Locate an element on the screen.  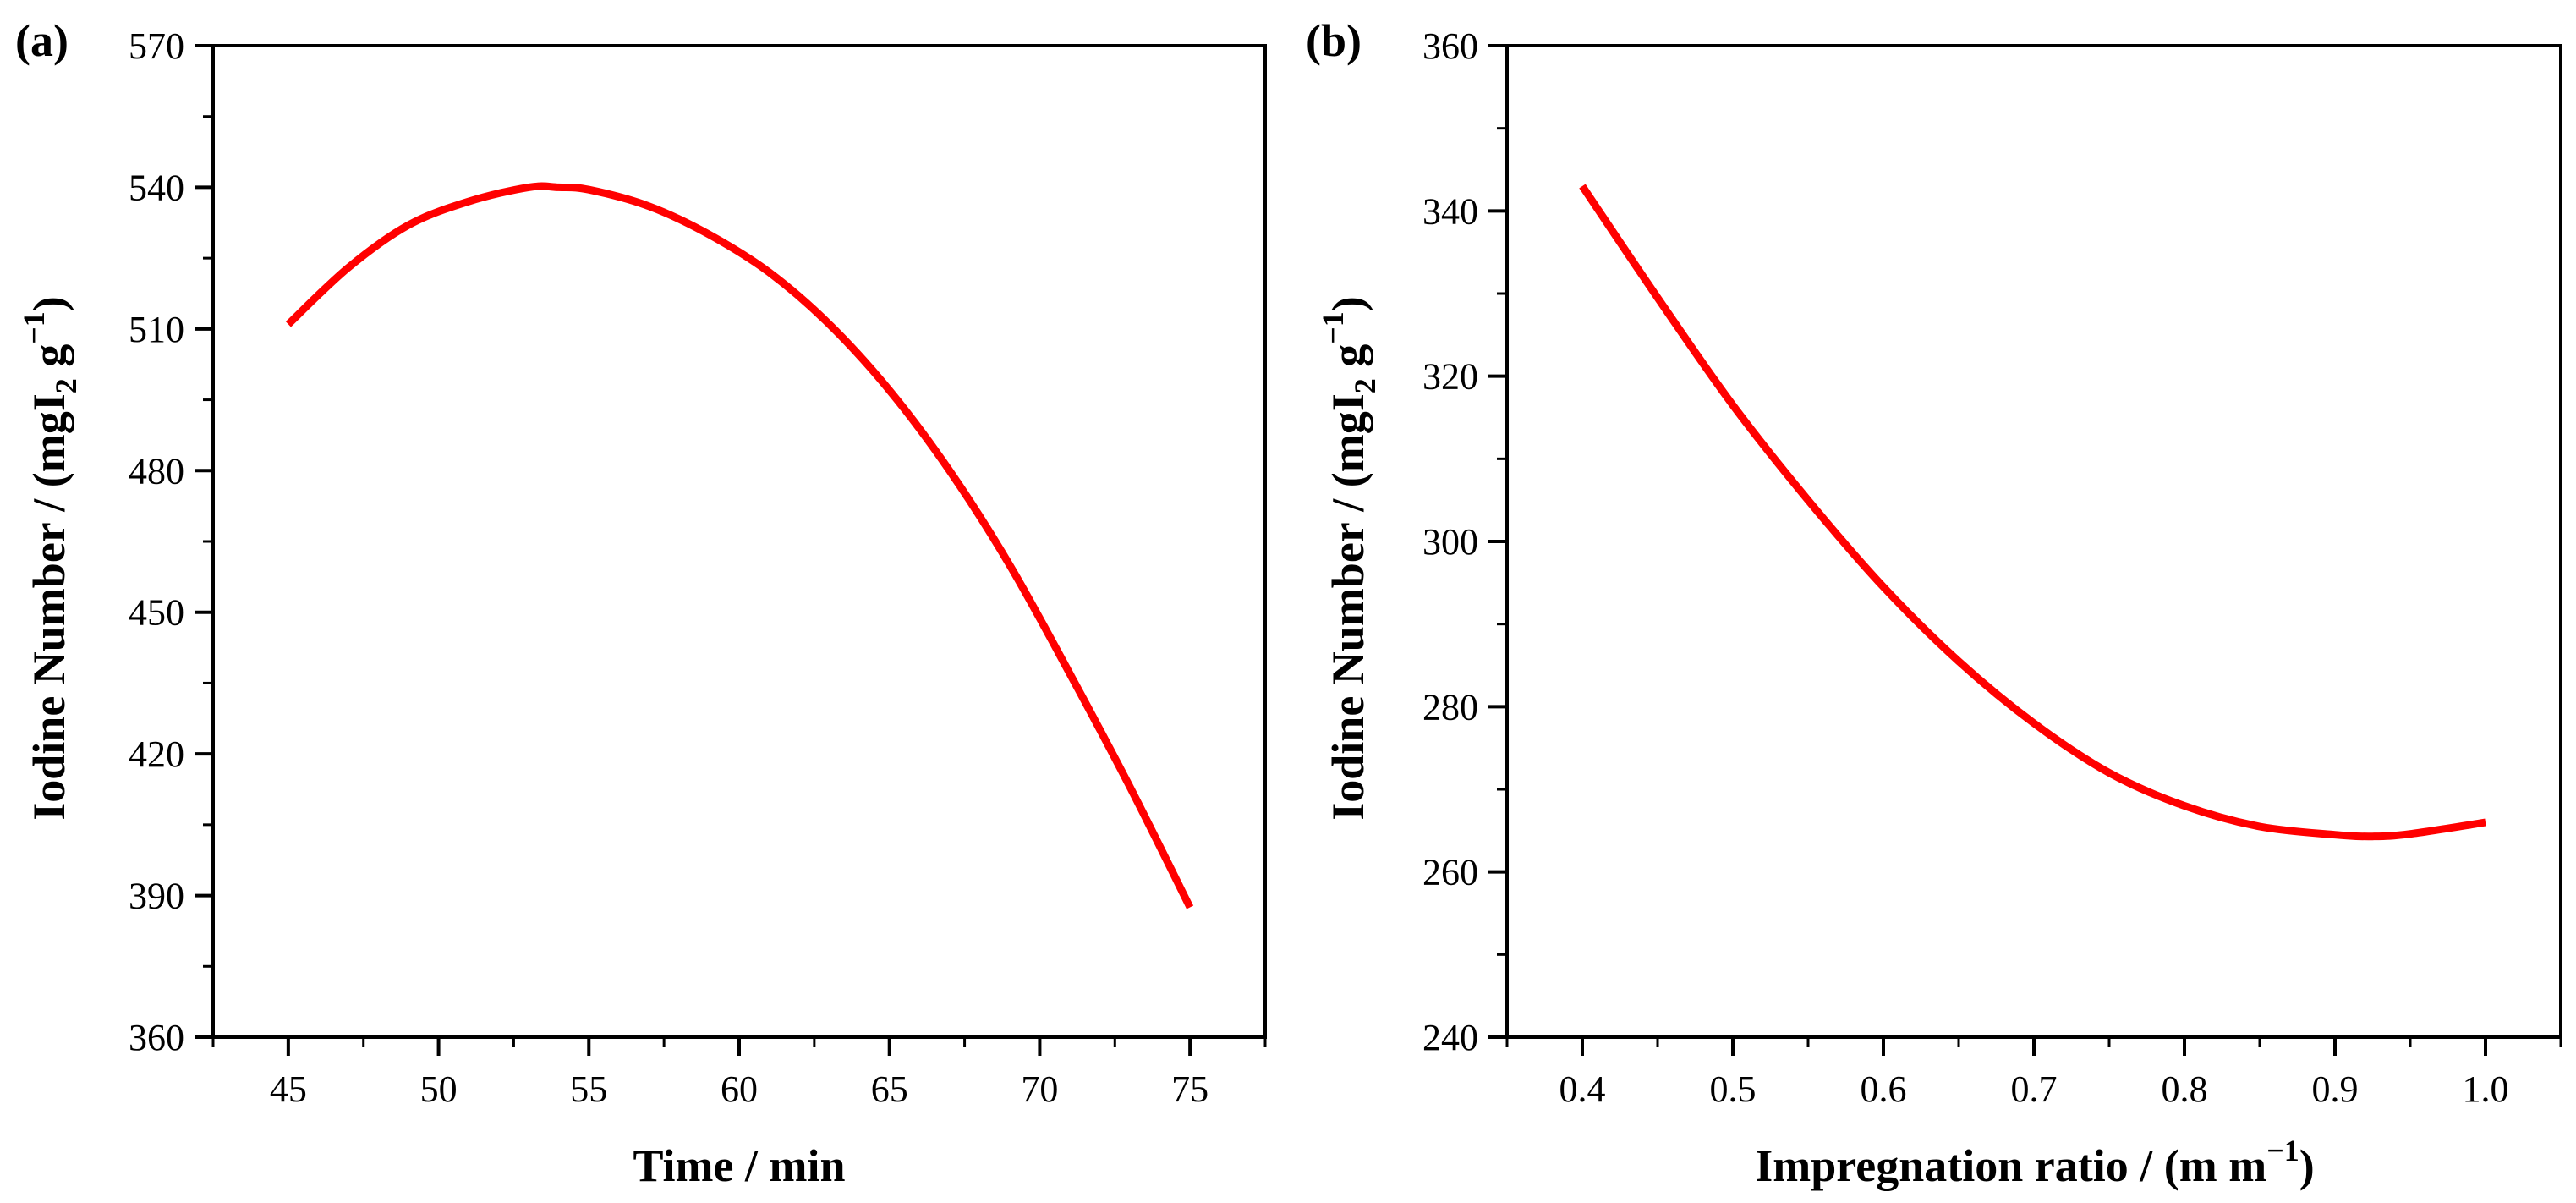
y-axis-title-text-a: Iodine Number / (mgI is located at coordinates (49, 607).